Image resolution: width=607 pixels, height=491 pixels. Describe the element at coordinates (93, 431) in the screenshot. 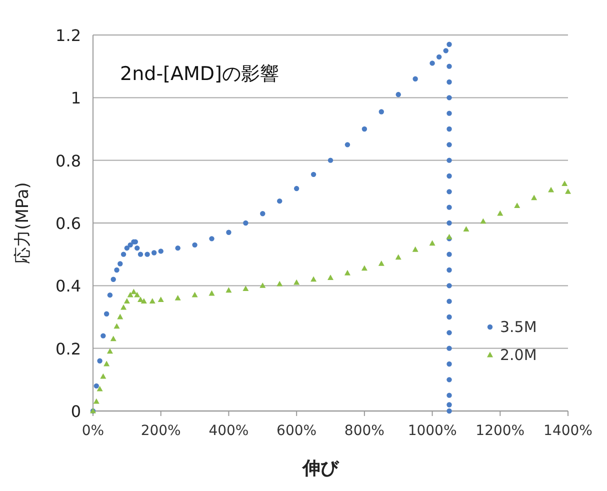

I see `x-tick-label: 0%` at that location.